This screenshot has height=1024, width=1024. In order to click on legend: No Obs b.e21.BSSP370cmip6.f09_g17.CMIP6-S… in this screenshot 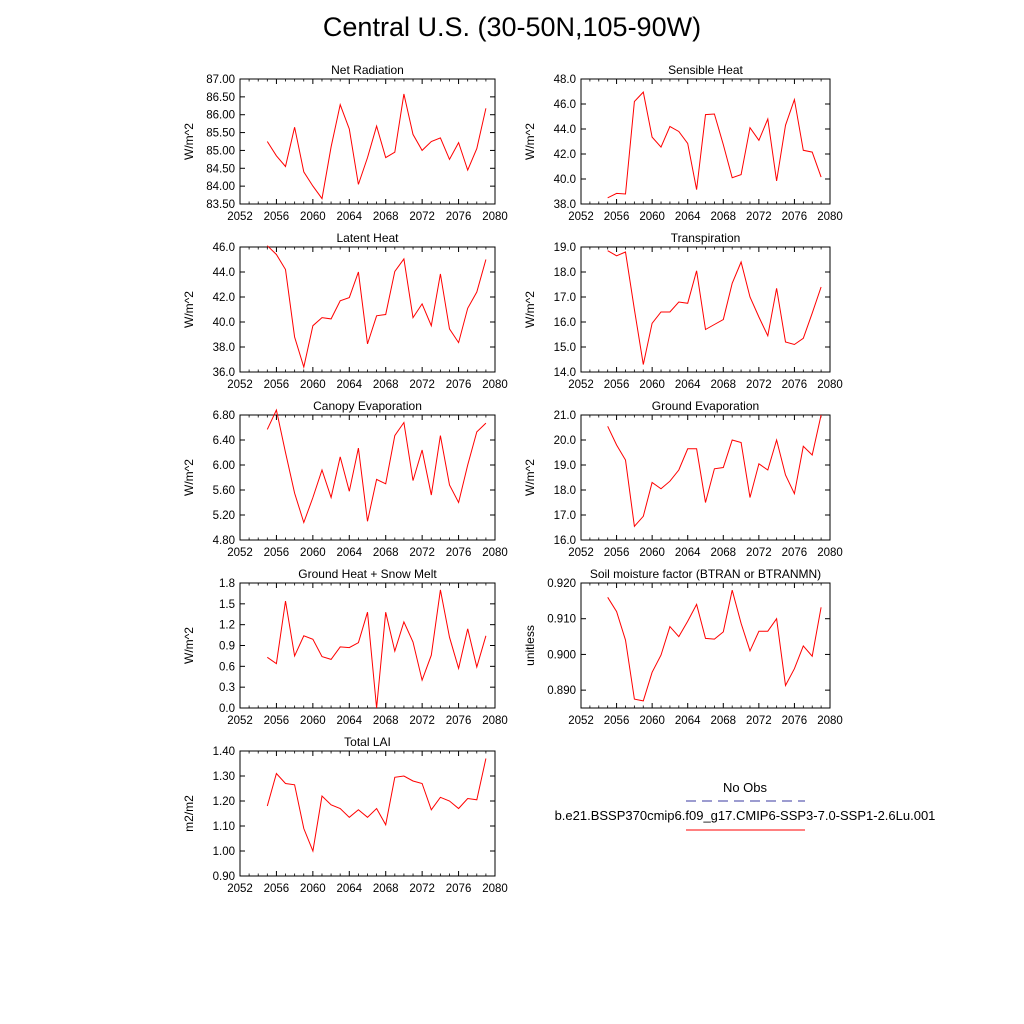, I will do `click(745, 805)`.